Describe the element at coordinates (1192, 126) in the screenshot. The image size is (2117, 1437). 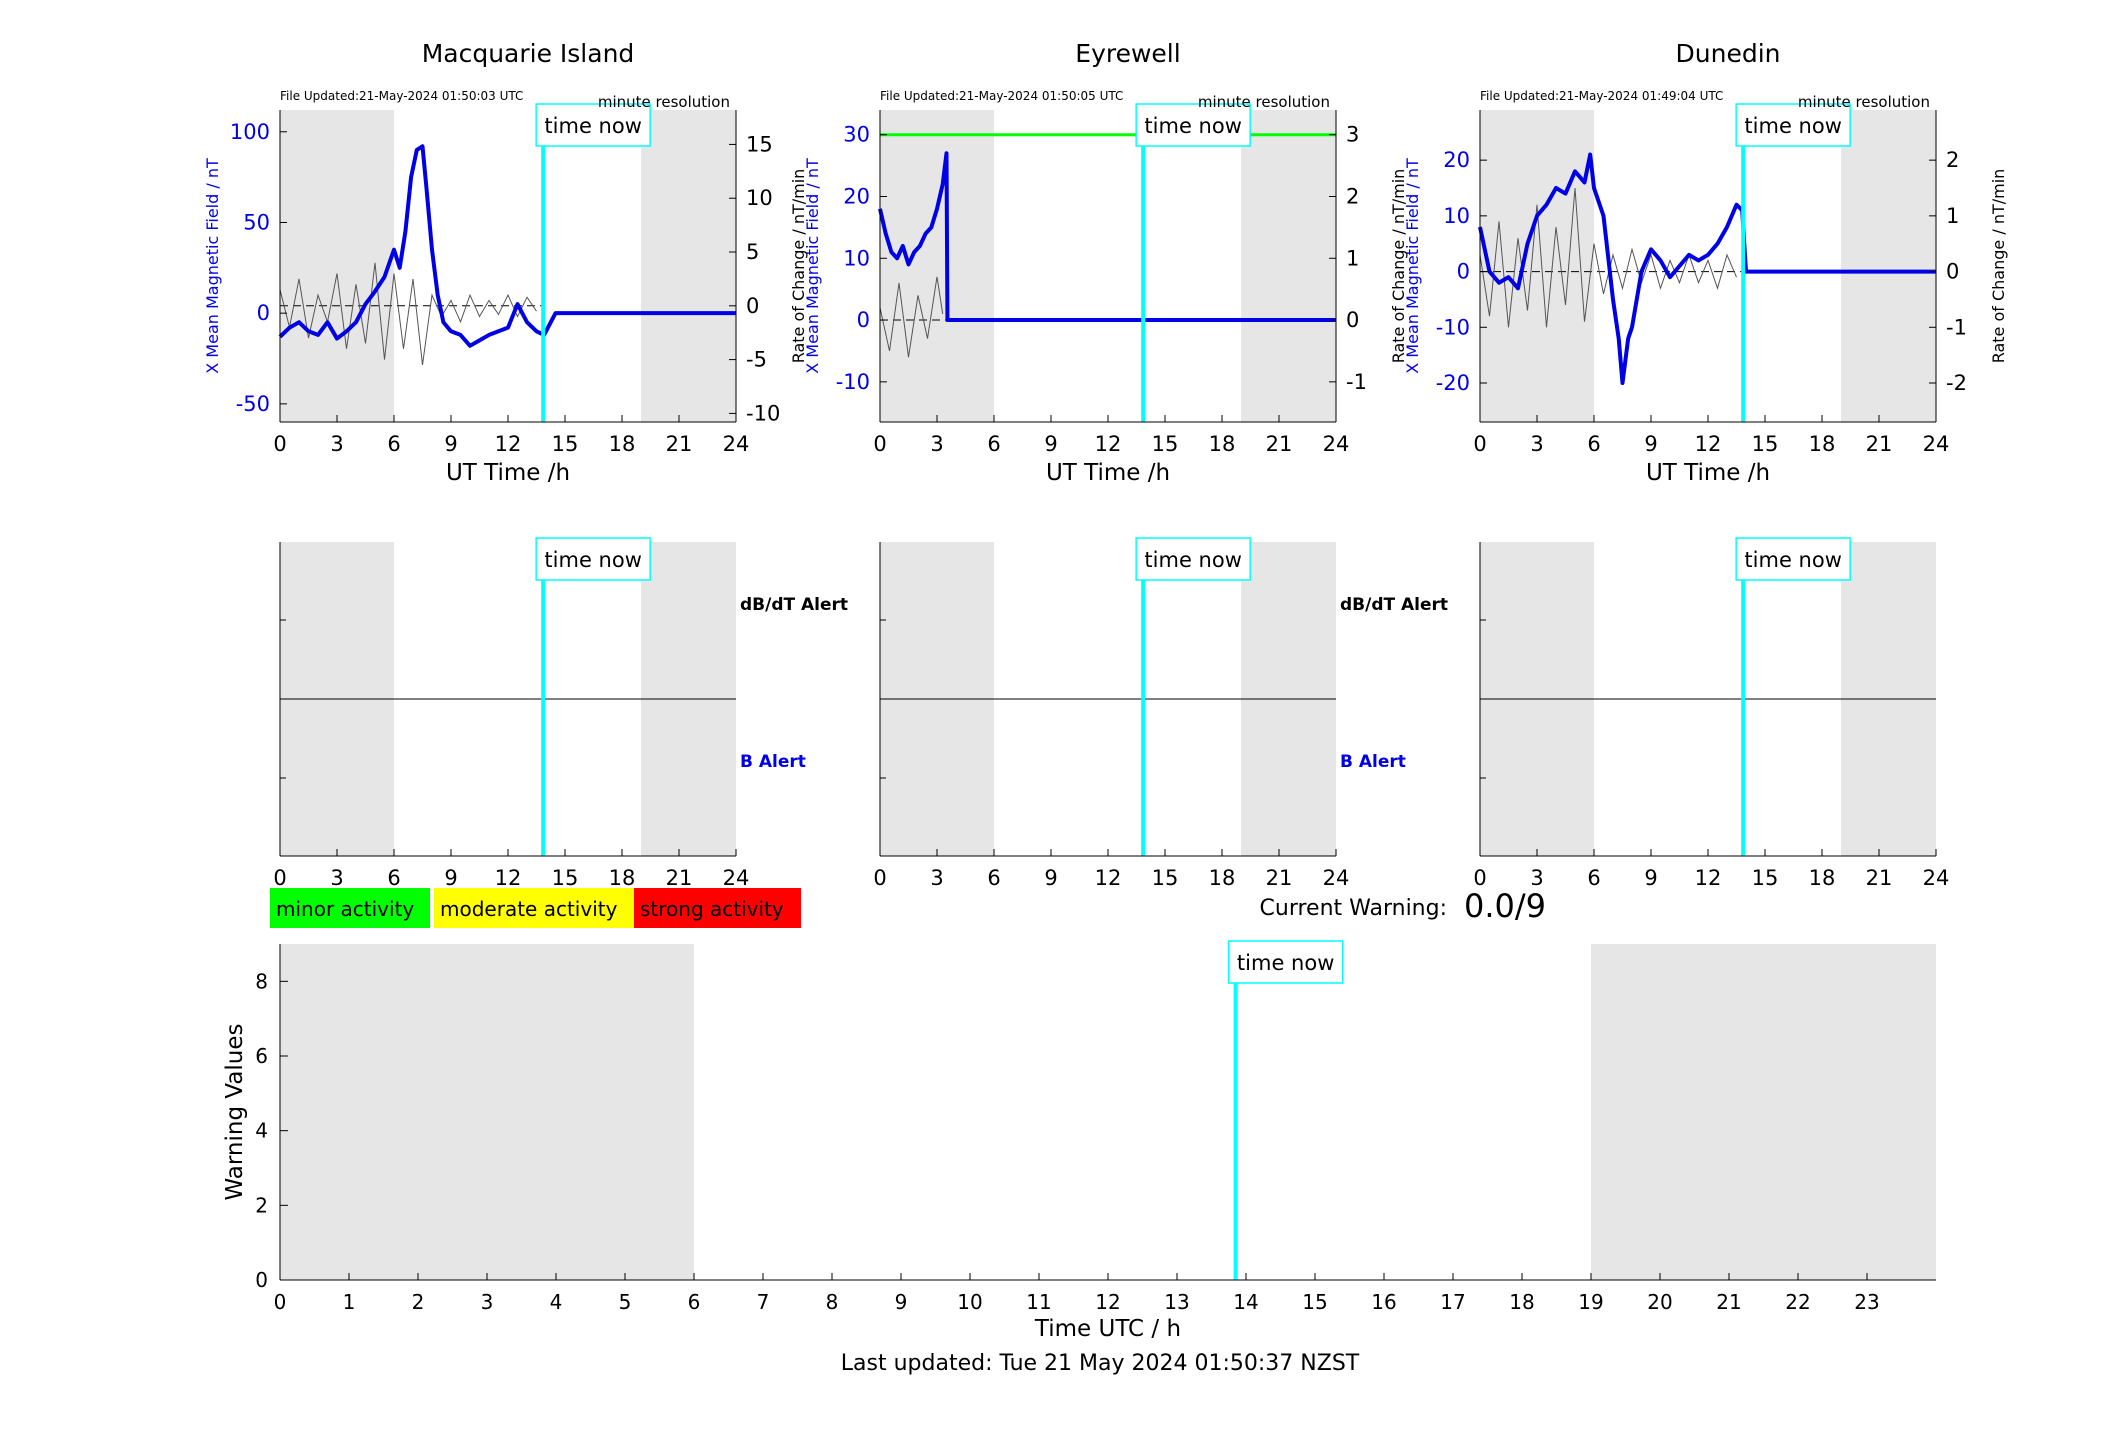
I see `time-now-label-1: time now` at that location.